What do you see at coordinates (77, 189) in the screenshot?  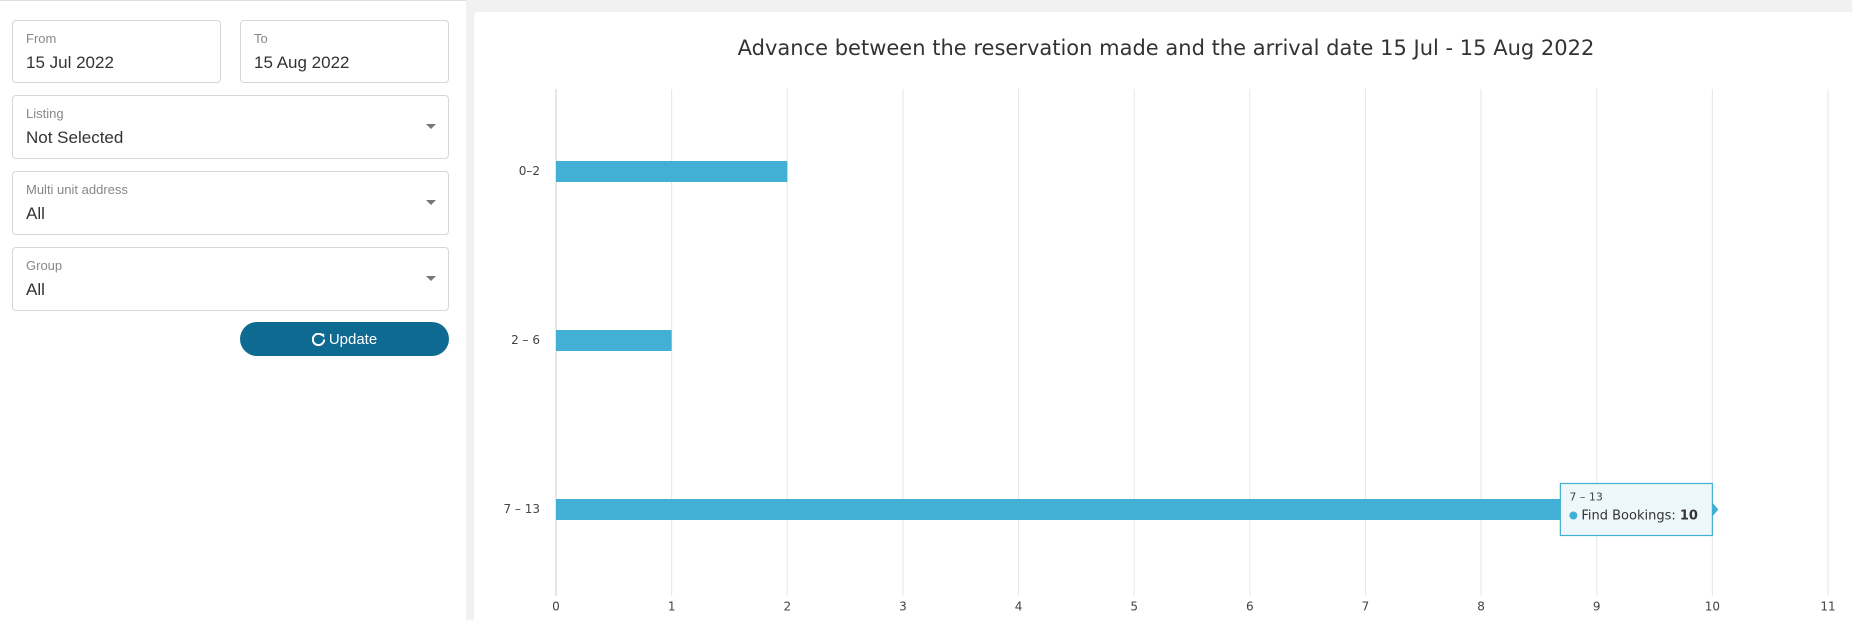 I see `field-label: Multi unit address` at bounding box center [77, 189].